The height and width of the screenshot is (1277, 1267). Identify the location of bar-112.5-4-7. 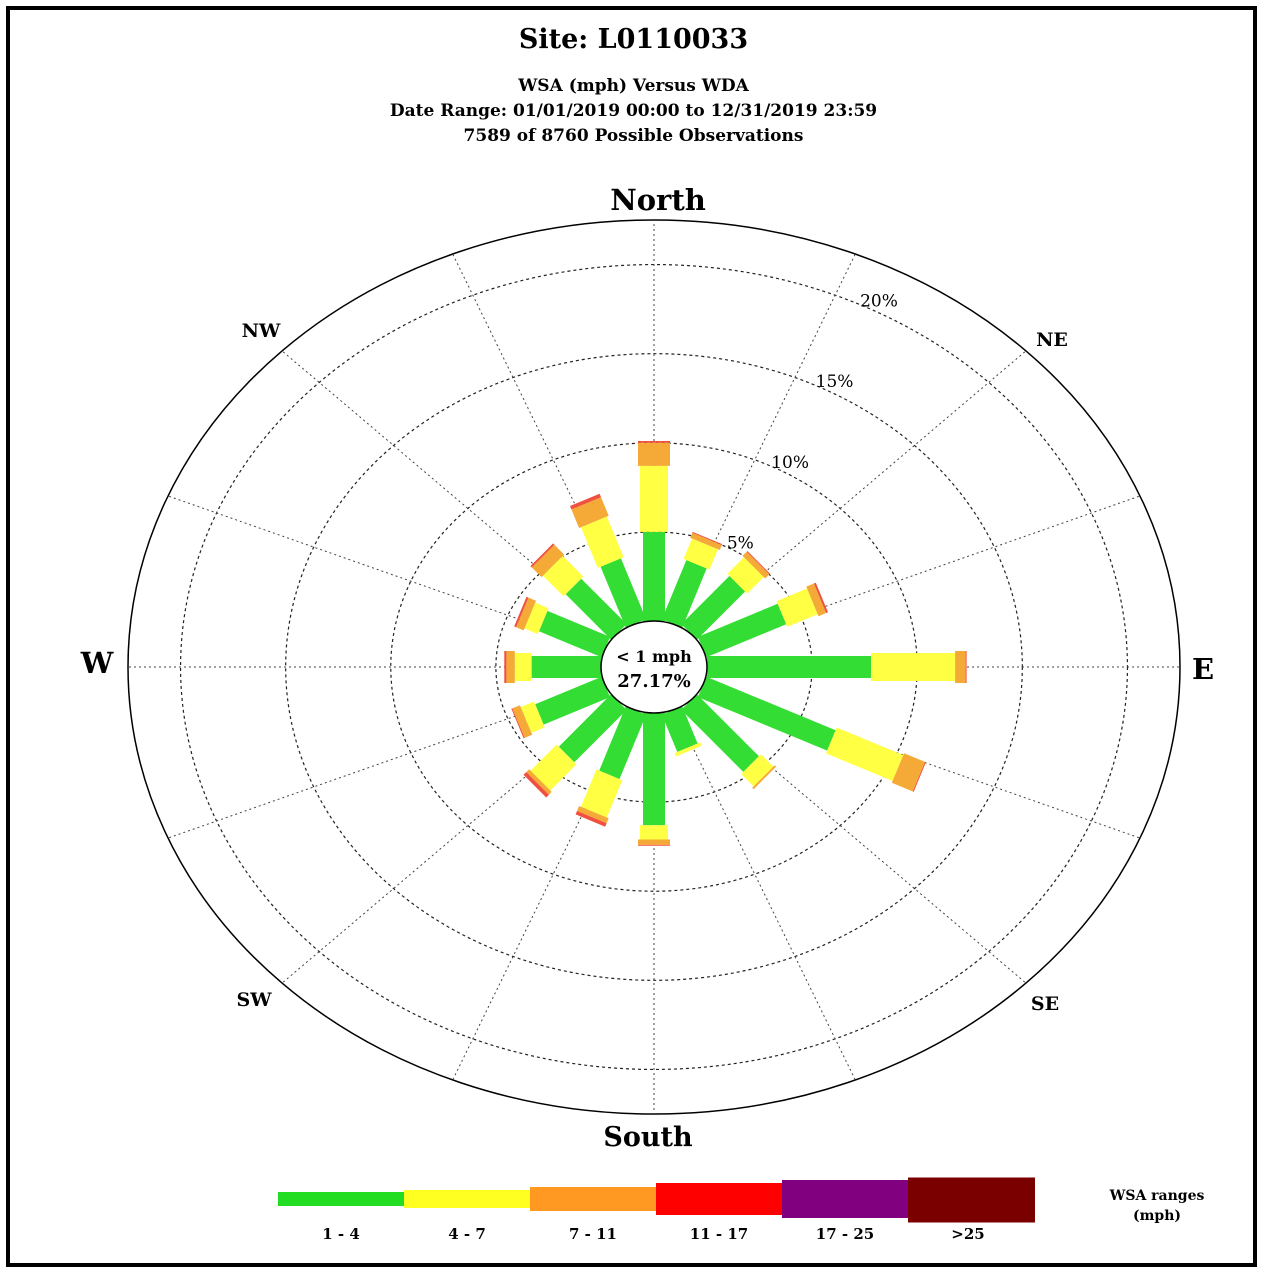
(865, 754).